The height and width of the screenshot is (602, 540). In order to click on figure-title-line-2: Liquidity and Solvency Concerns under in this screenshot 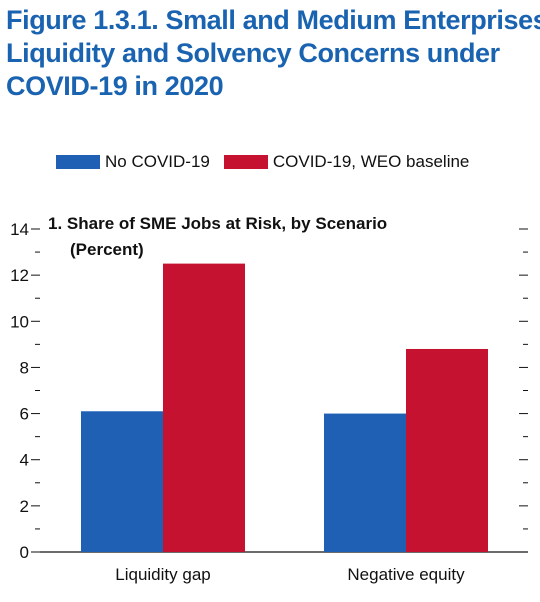, I will do `click(253, 53)`.